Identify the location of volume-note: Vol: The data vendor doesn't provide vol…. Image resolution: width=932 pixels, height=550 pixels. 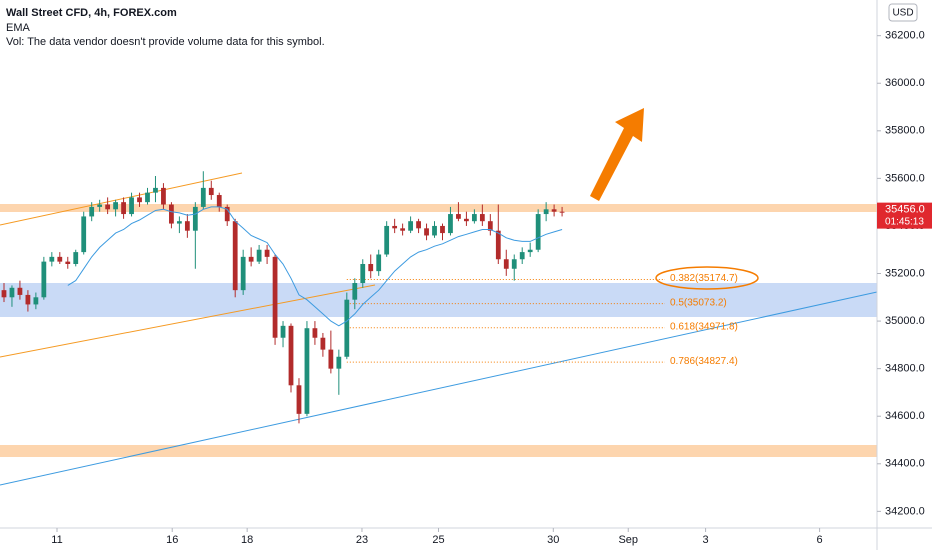
(165, 42).